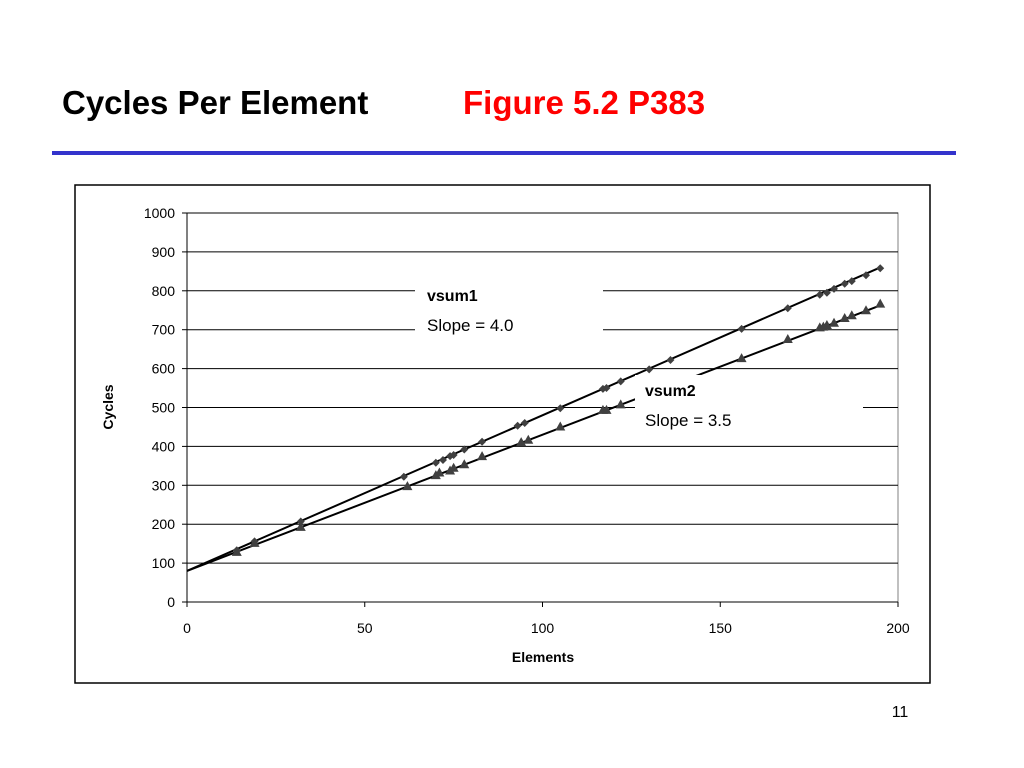  What do you see at coordinates (898, 628) in the screenshot?
I see `x-tick-label: 200` at bounding box center [898, 628].